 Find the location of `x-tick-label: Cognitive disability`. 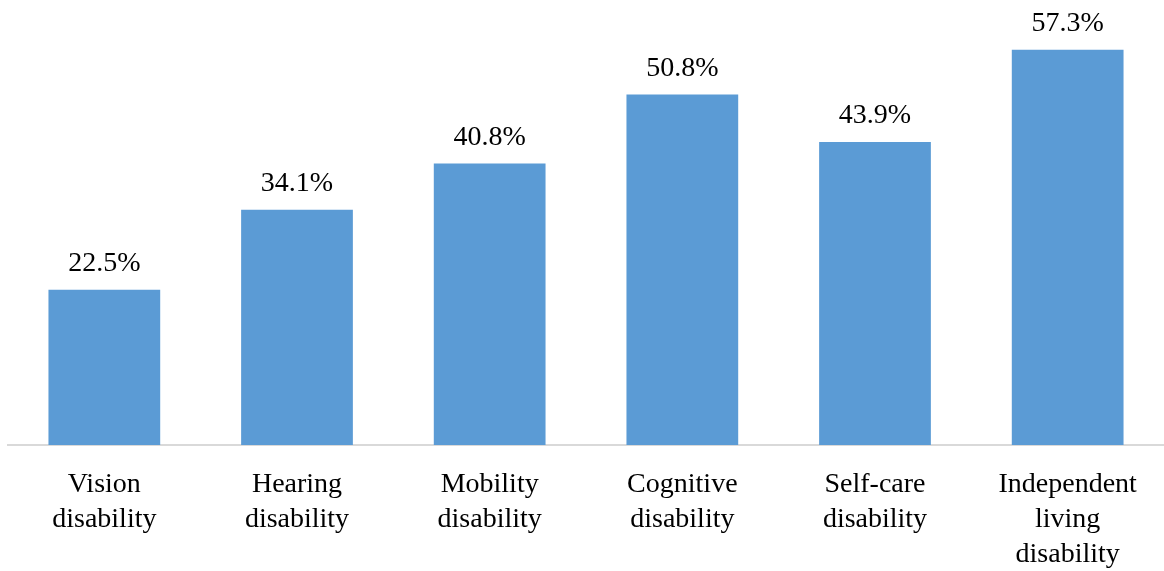

x-tick-label: Cognitive disability is located at coordinates (682, 499).